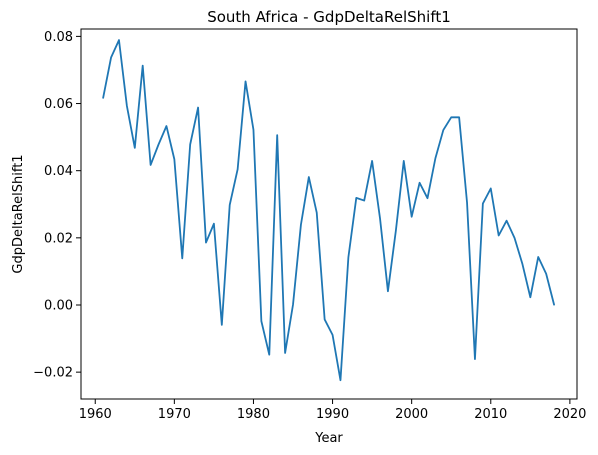 The height and width of the screenshot is (455, 598). I want to click on y-axis-label: GdpDeltaRelShift1, so click(18, 213).